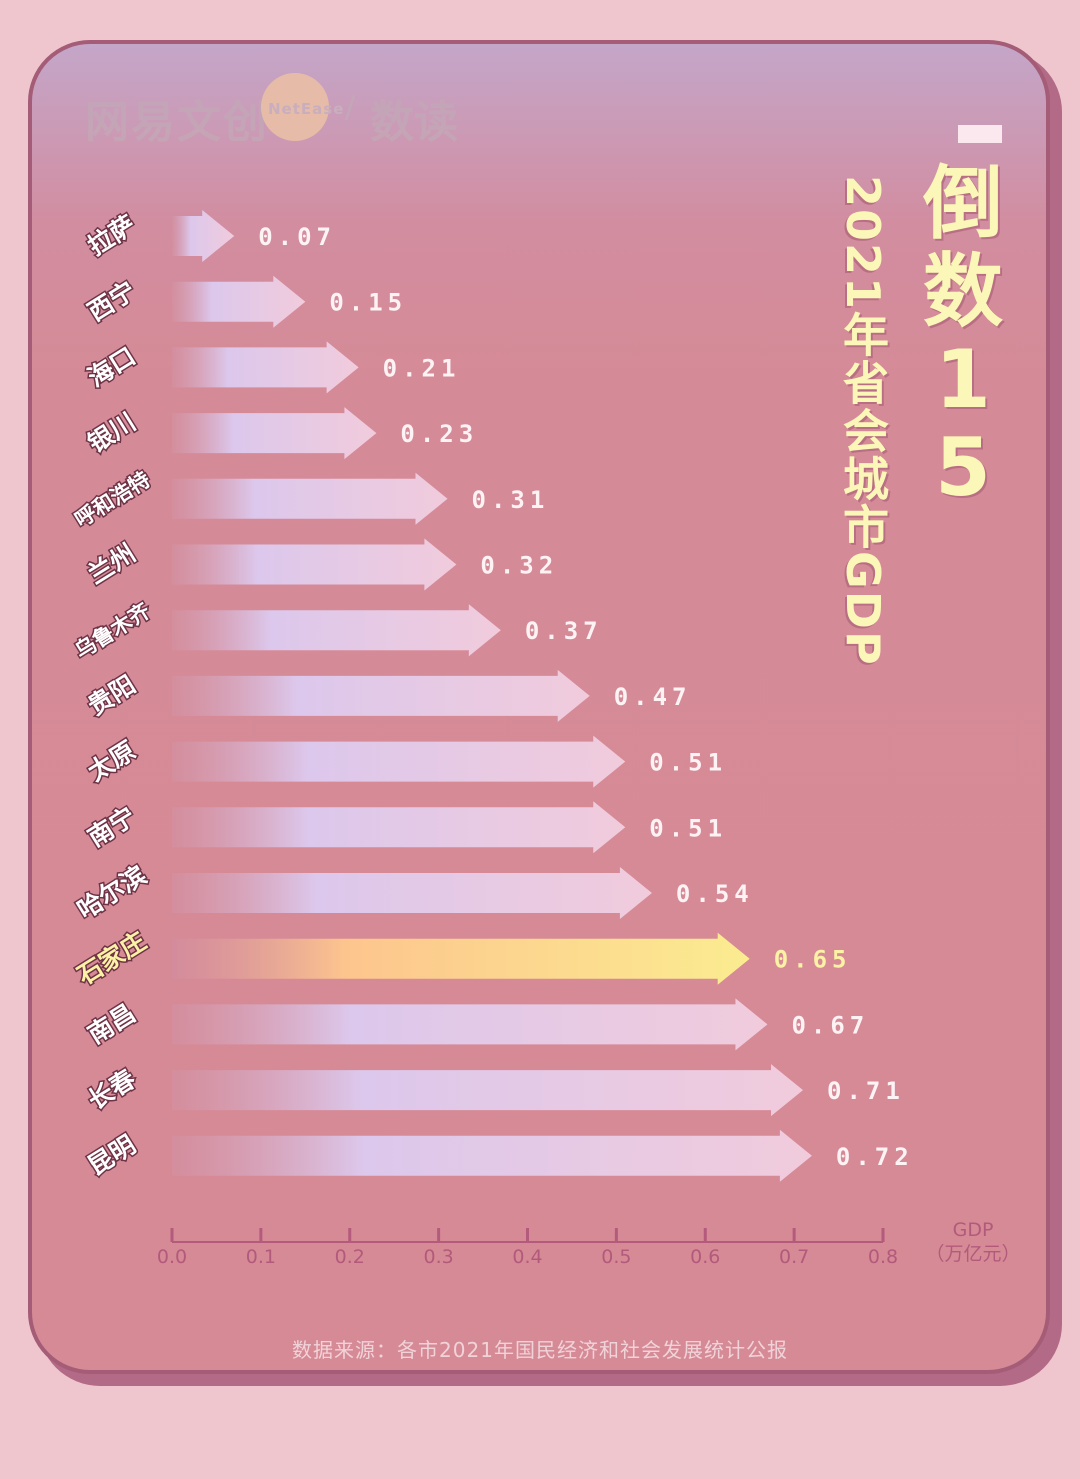 This screenshot has height=1479, width=1080. Describe the element at coordinates (875, 1157) in the screenshot. I see `value-label: 0.72` at that location.